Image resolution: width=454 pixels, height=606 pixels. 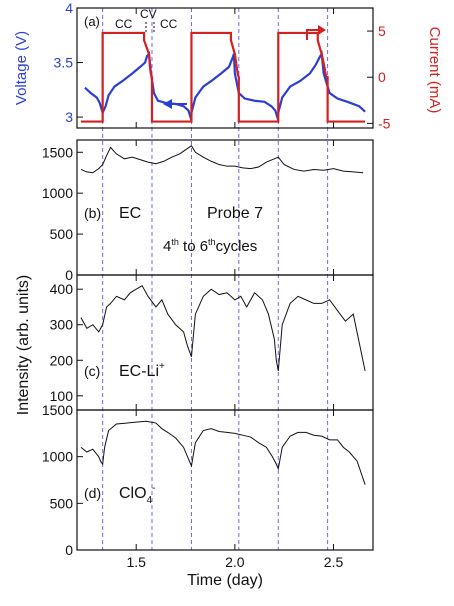 I want to click on panel-a-label: (a), so click(x=92, y=21).